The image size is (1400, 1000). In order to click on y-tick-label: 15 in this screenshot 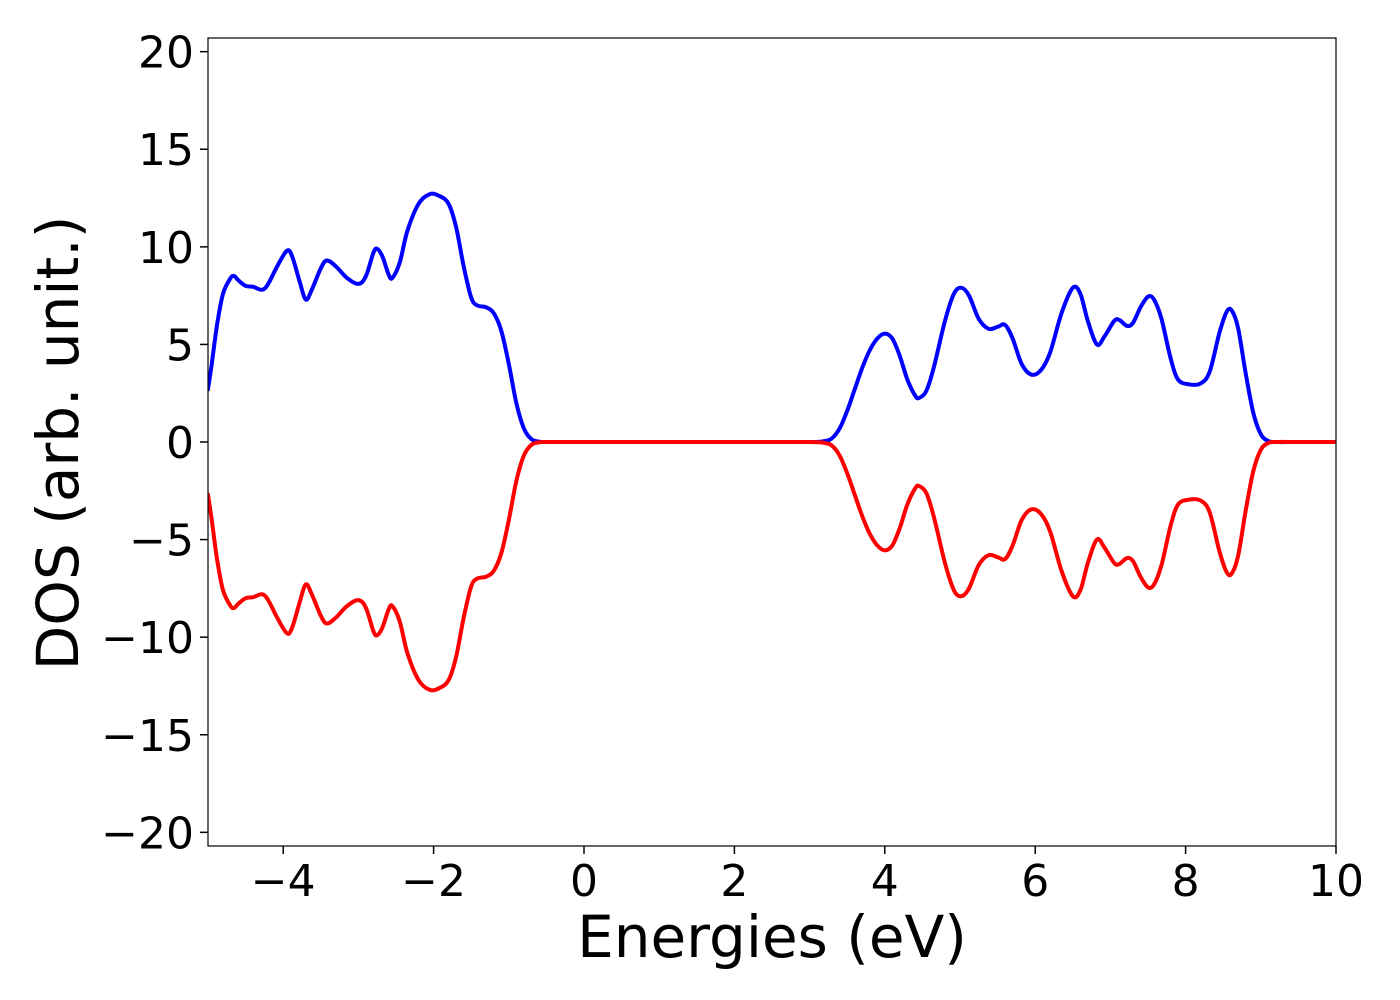, I will do `click(166, 150)`.